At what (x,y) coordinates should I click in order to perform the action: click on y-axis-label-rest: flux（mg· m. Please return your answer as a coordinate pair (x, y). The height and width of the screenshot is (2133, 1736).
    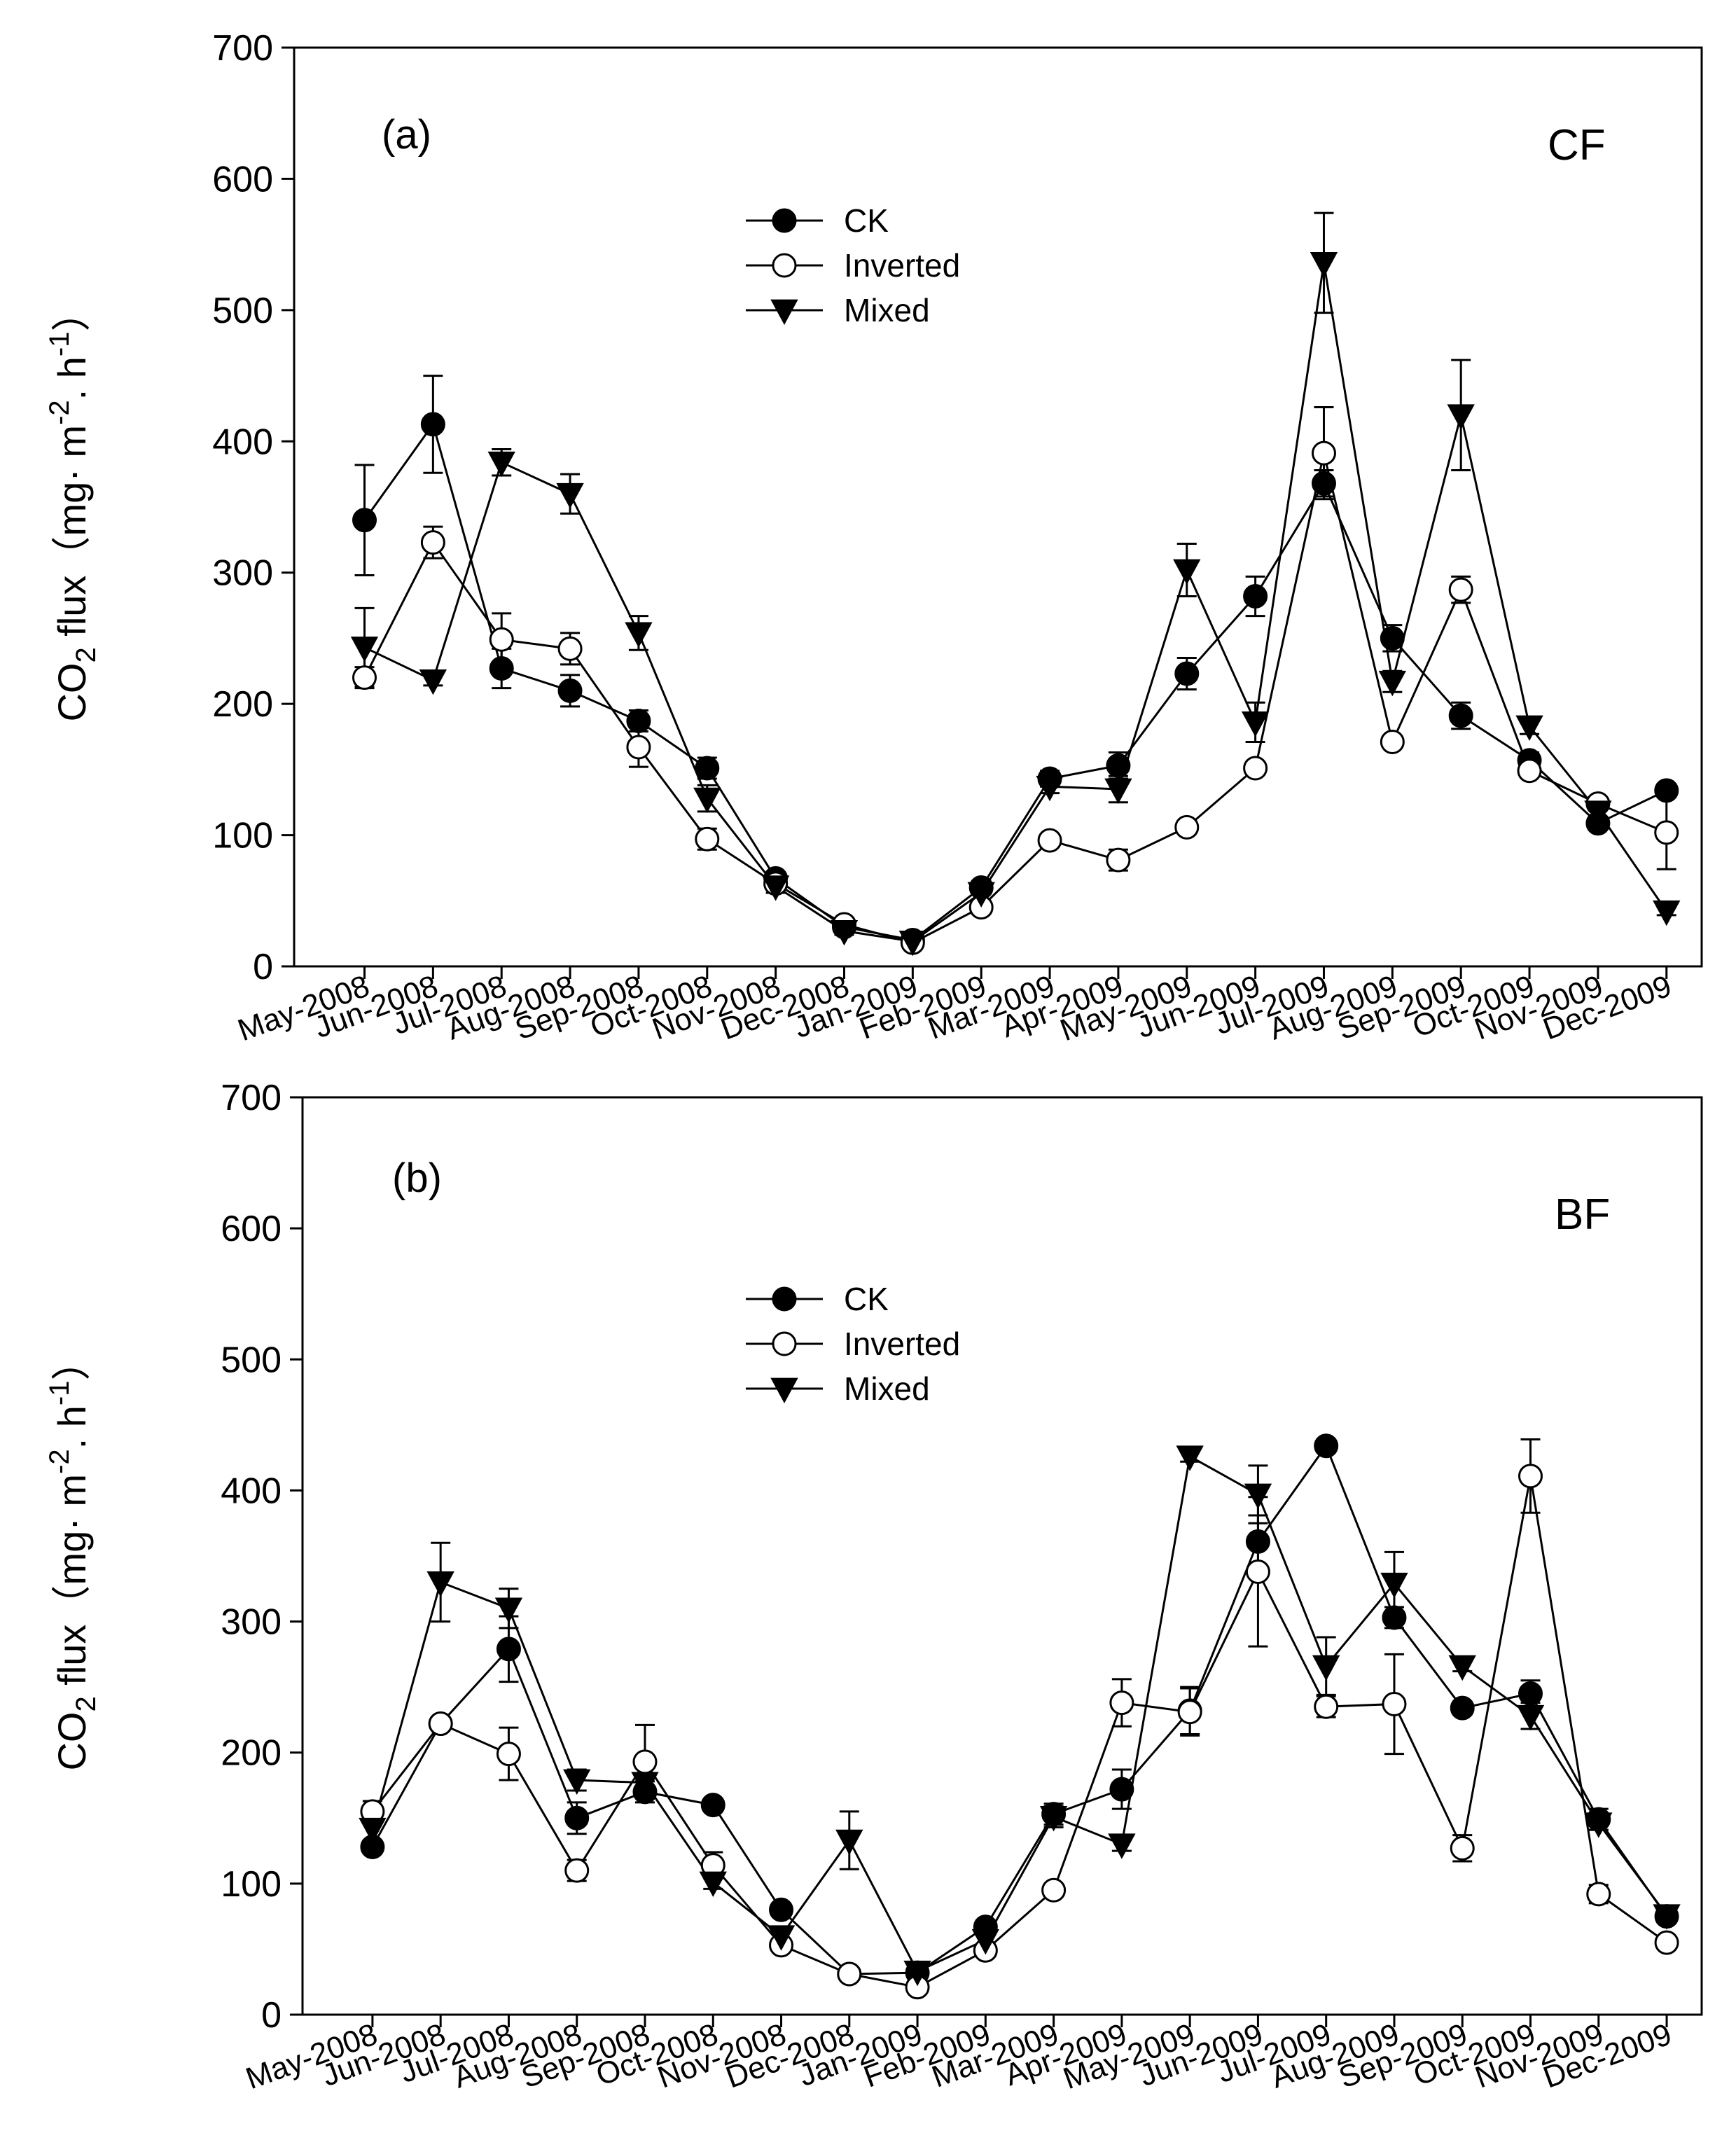
    Looking at the image, I should click on (72, 1585).